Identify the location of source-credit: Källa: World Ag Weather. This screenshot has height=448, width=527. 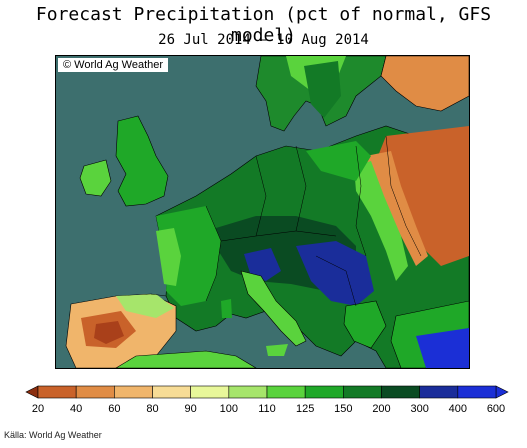
(53, 435).